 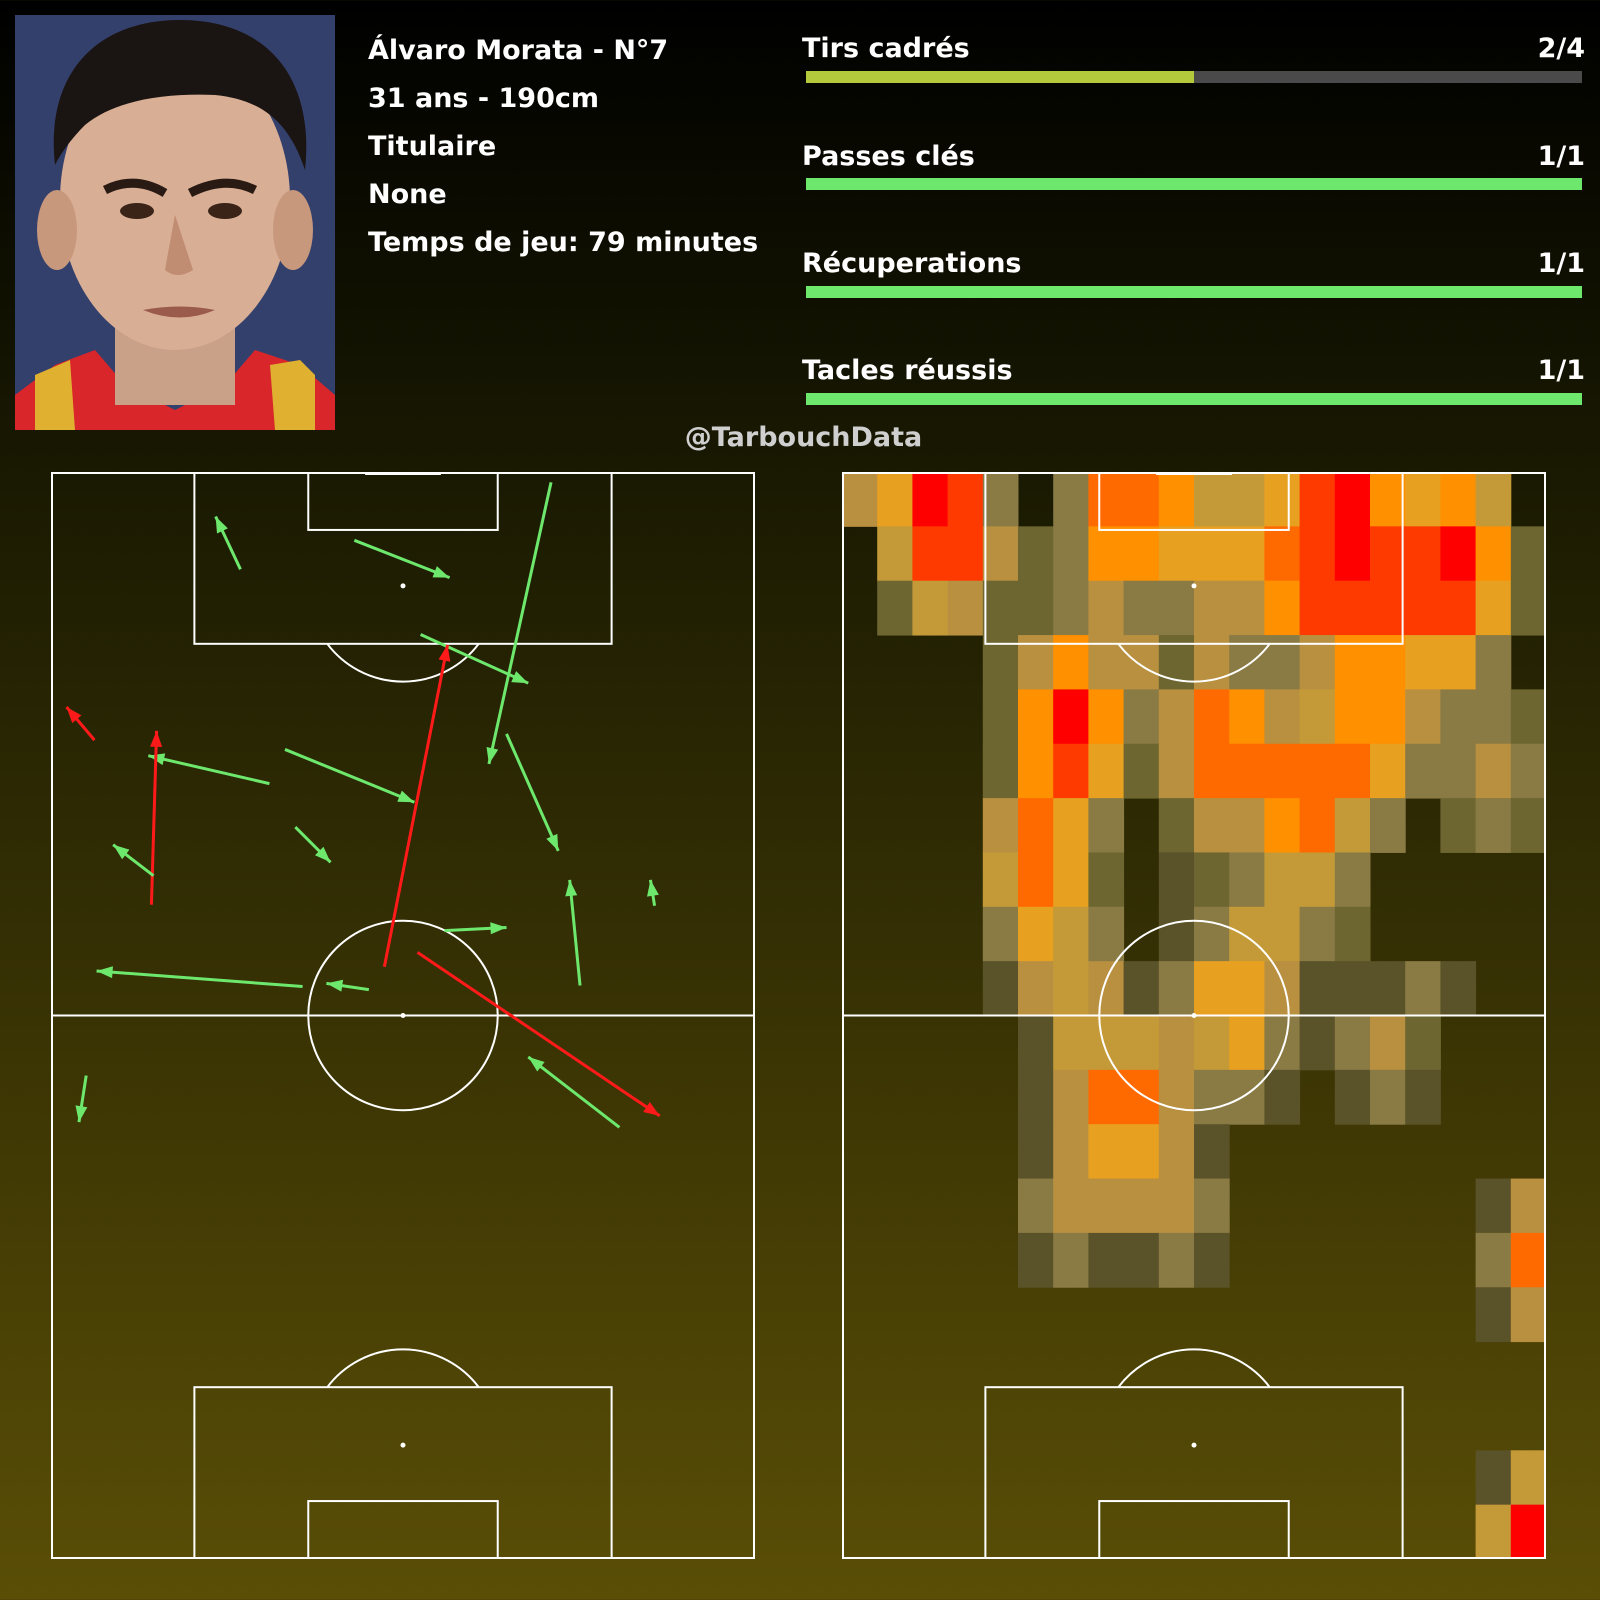 What do you see at coordinates (403, 586) in the screenshot?
I see `penalty-spot-top` at bounding box center [403, 586].